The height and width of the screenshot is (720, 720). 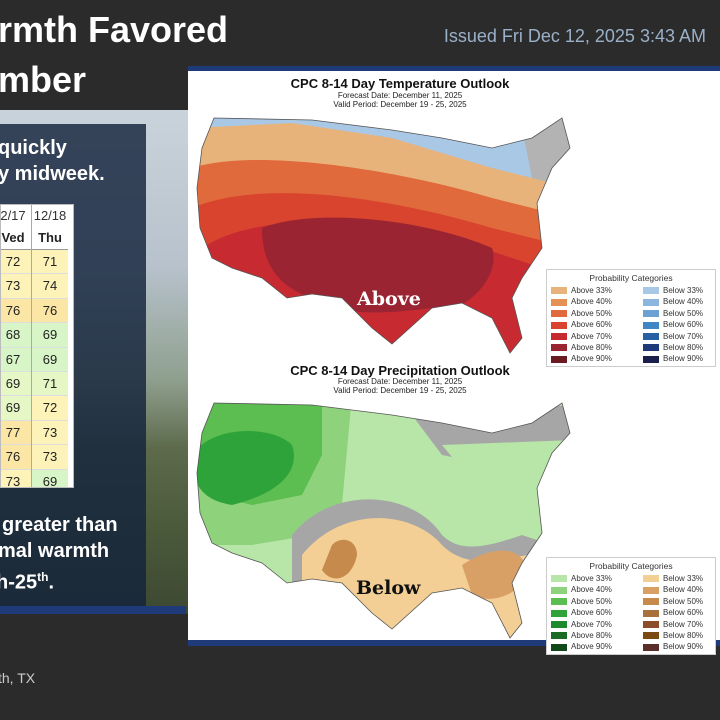 What do you see at coordinates (591, 590) in the screenshot?
I see `legend-label: Above 40%` at bounding box center [591, 590].